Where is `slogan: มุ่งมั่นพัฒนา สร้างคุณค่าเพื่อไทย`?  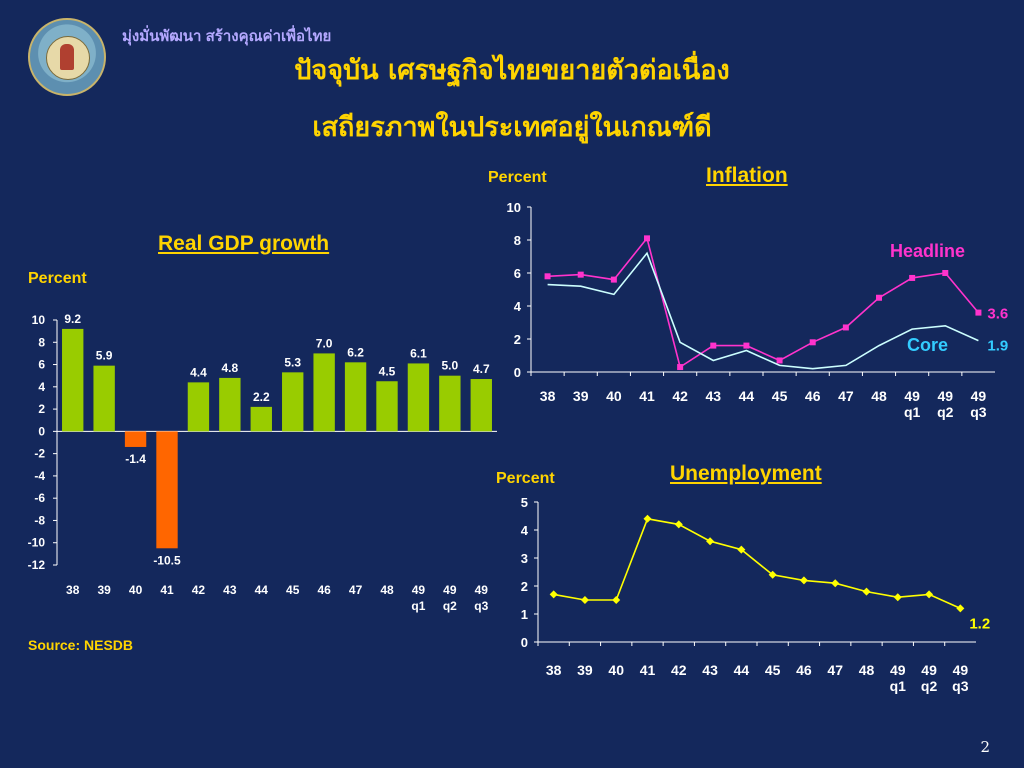 slogan: มุ่งมั่นพัฒนา สร้างคุณค่าเพื่อไทย is located at coordinates (227, 36).